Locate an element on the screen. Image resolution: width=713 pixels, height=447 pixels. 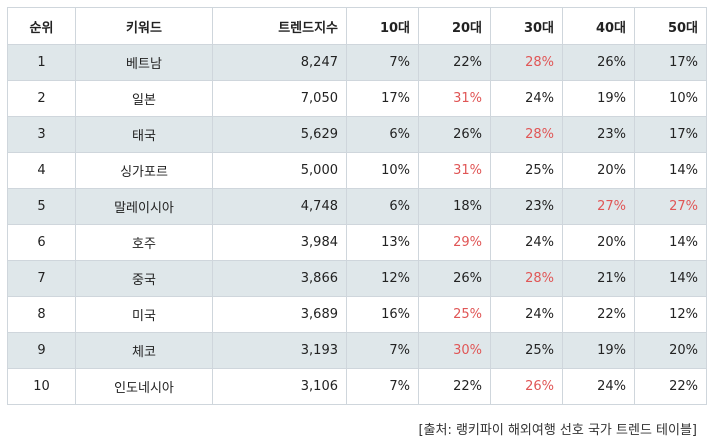
cell-forties: 26% is located at coordinates (598, 62).